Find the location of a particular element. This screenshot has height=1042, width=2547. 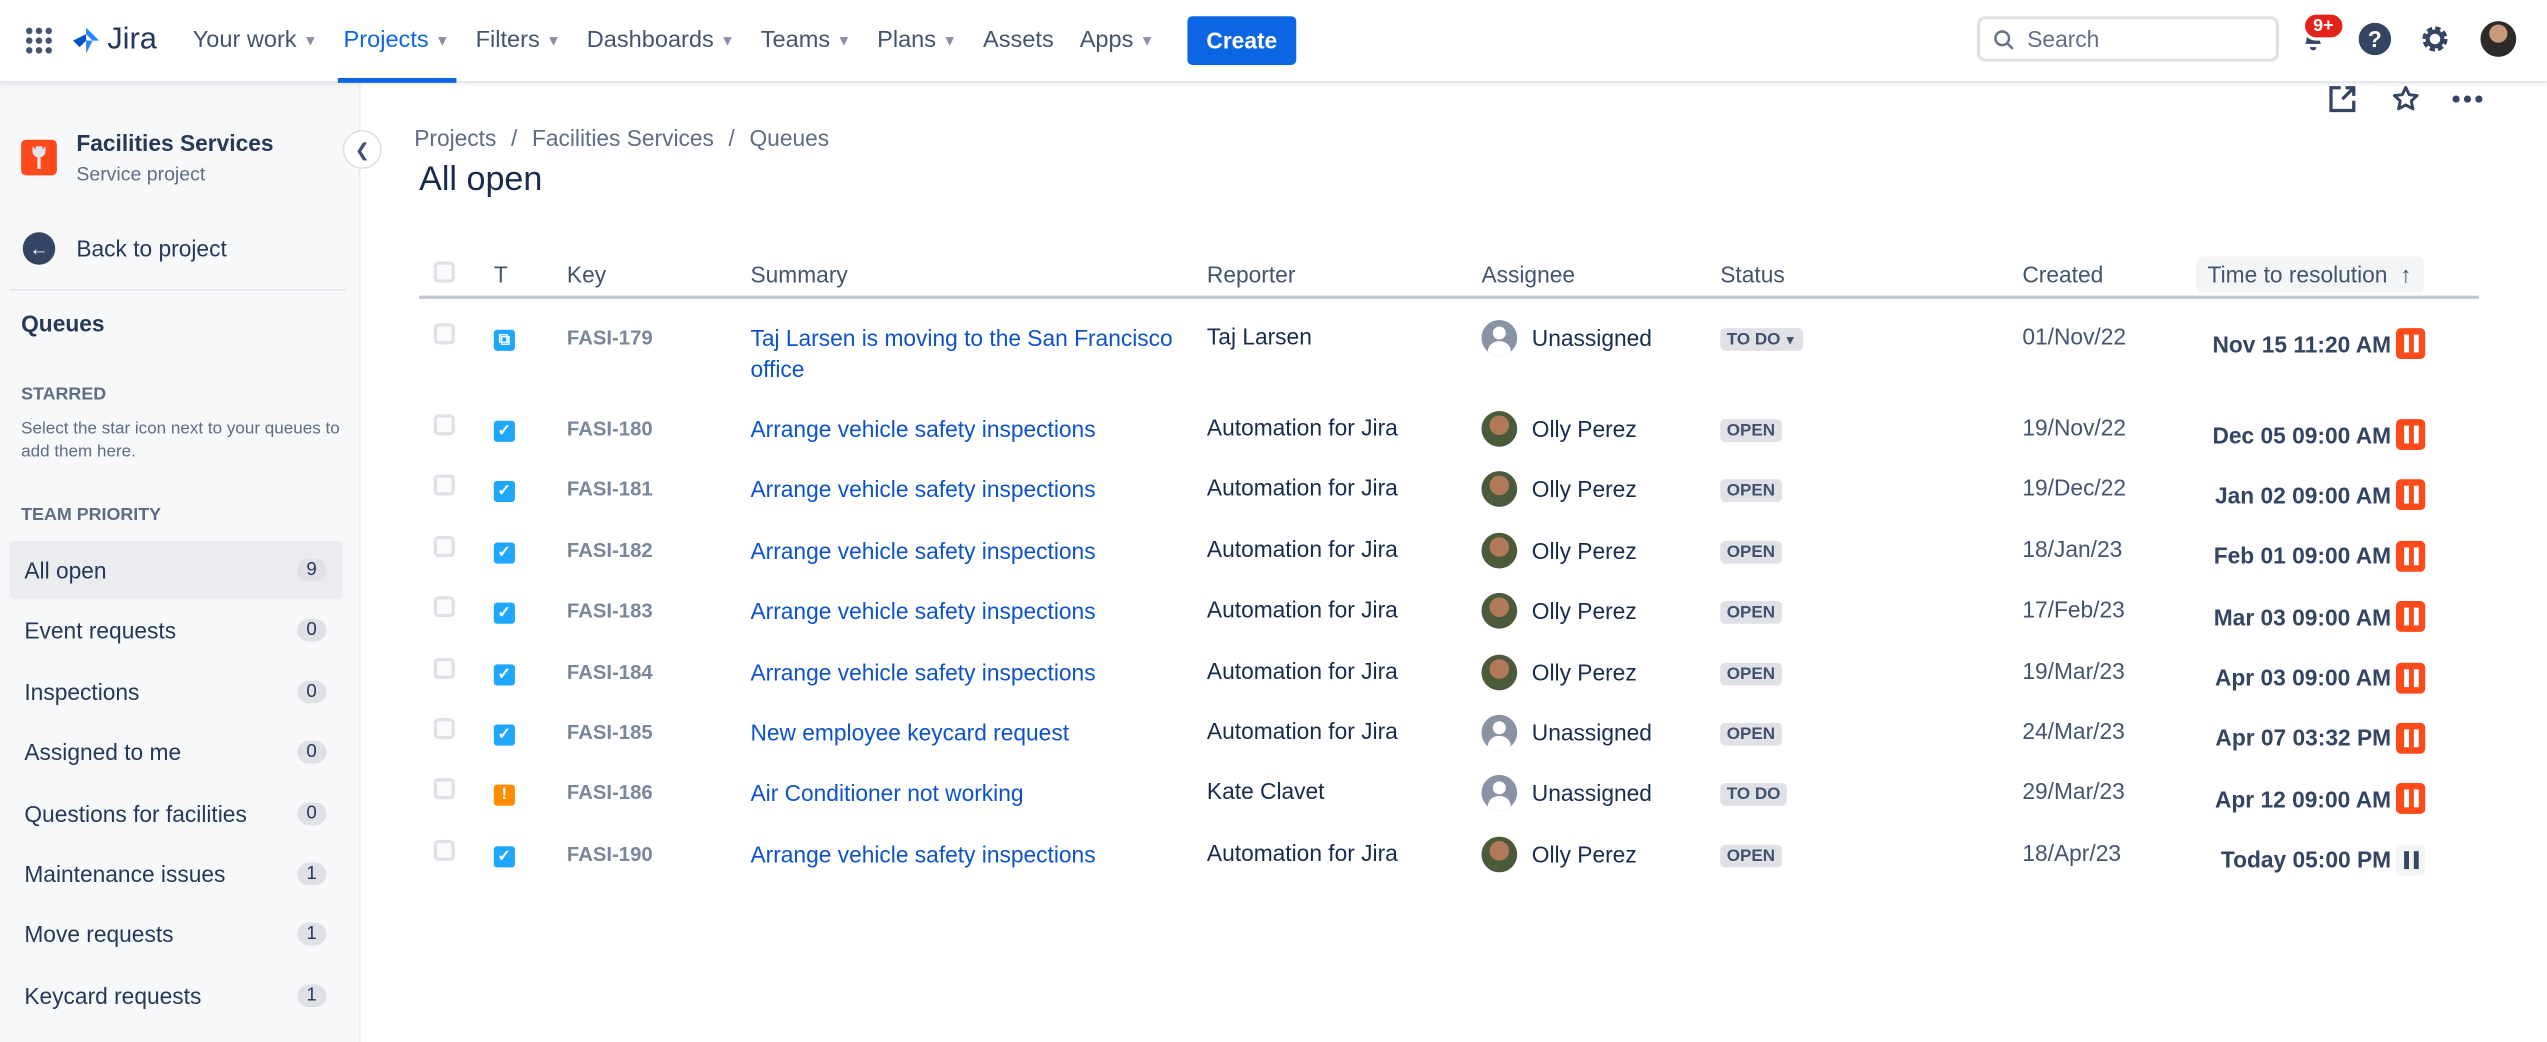

create-button: Create is located at coordinates (1241, 40).